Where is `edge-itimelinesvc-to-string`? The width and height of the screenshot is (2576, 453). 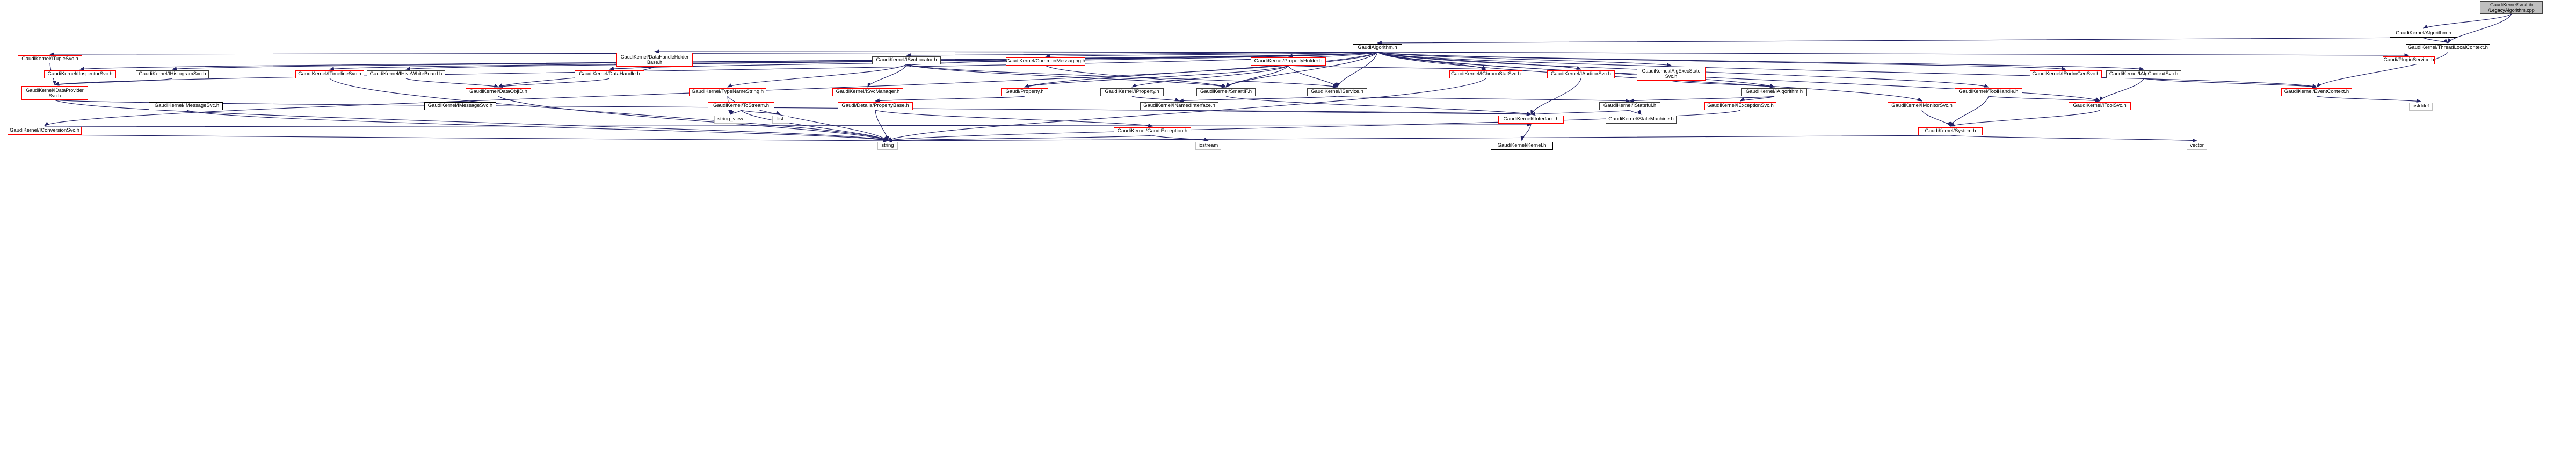
edge-itimelinesvc-to-string is located at coordinates (608, 109).